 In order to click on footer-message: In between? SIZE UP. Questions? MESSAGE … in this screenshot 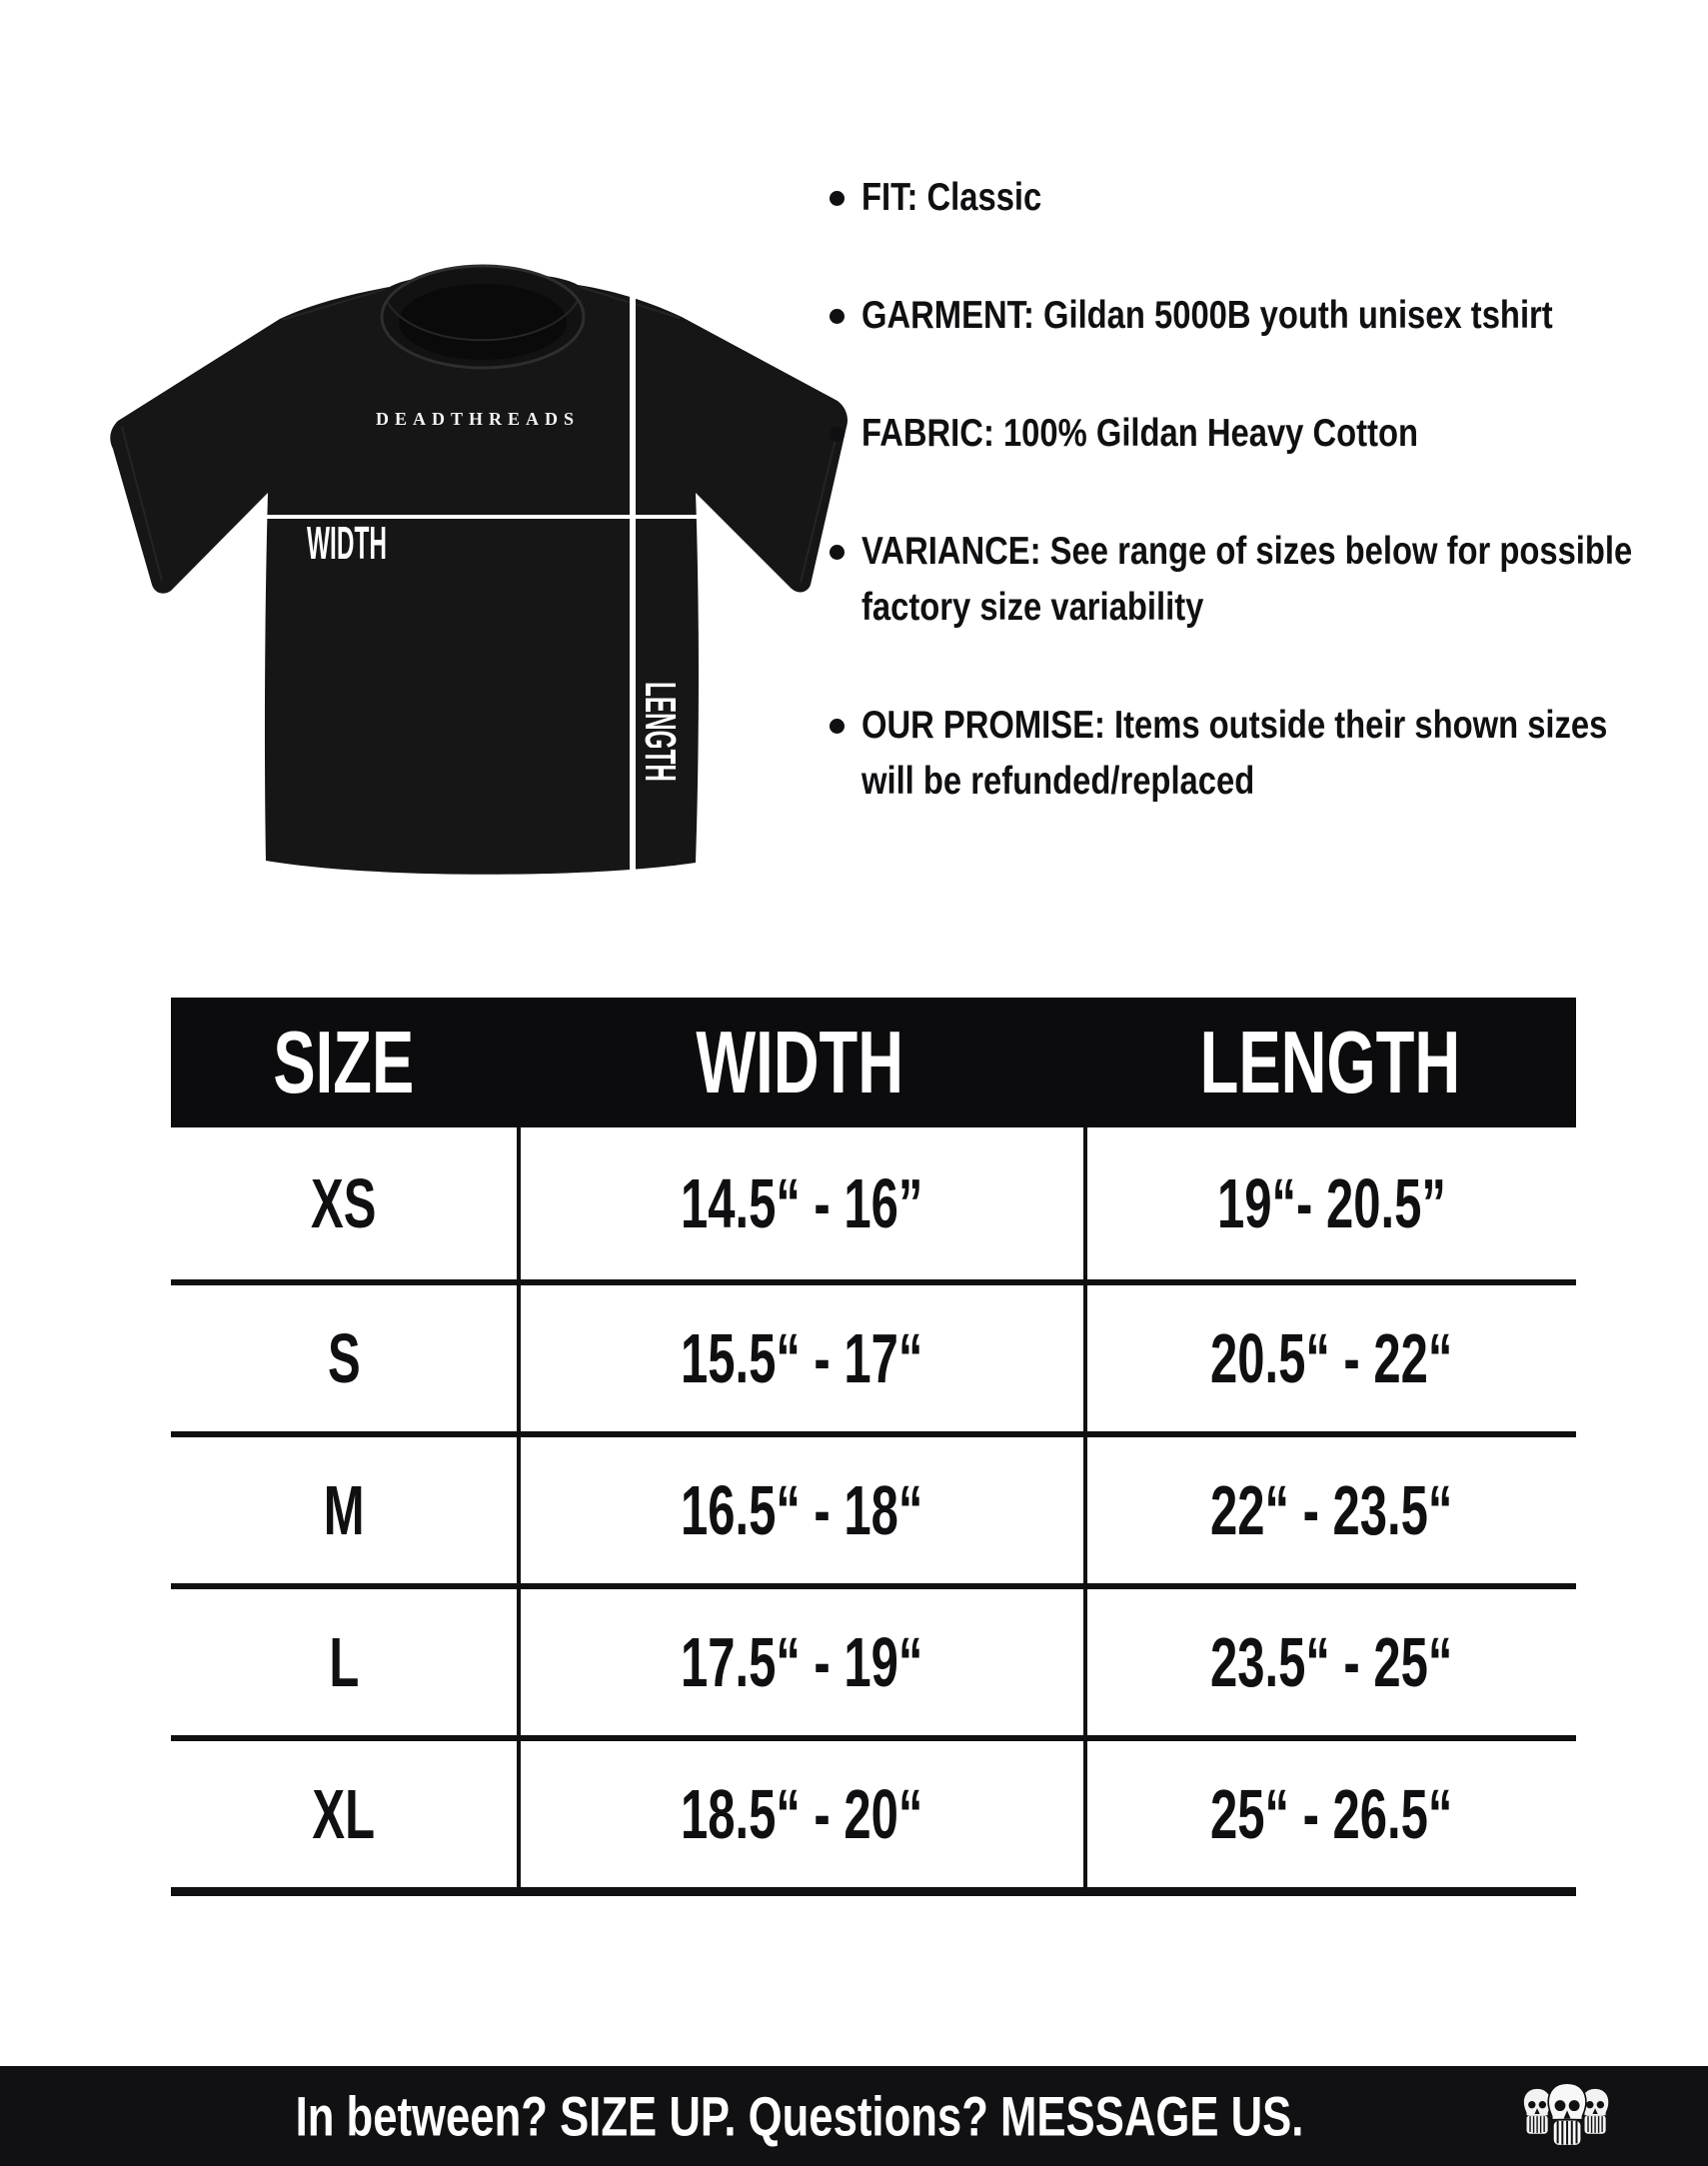, I will do `click(799, 2116)`.